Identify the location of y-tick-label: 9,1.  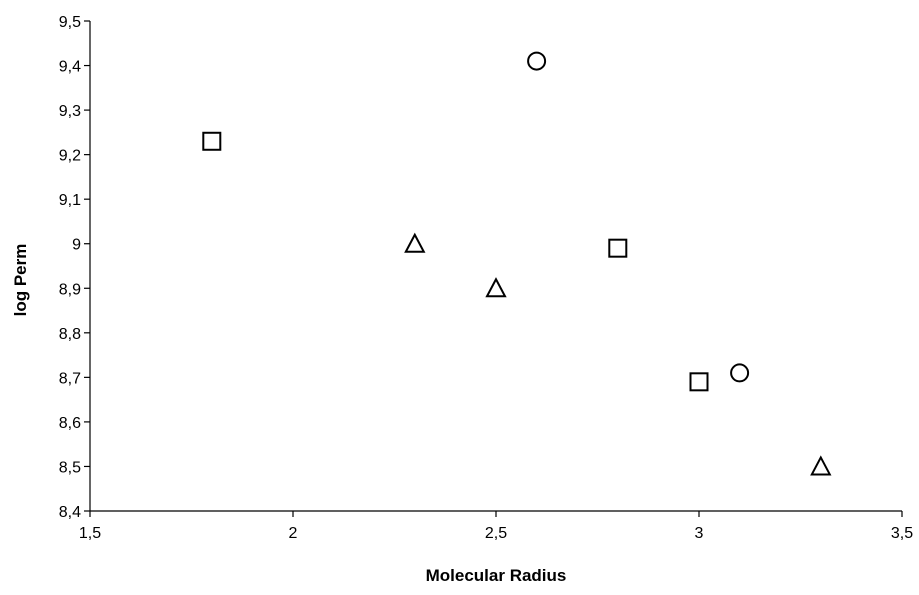
(70, 200).